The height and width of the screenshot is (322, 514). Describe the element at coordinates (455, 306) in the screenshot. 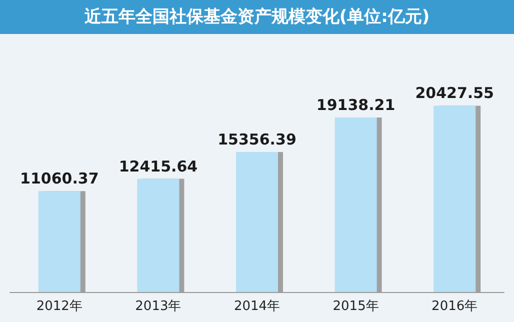

I see `x-tick-label: 2016年` at that location.